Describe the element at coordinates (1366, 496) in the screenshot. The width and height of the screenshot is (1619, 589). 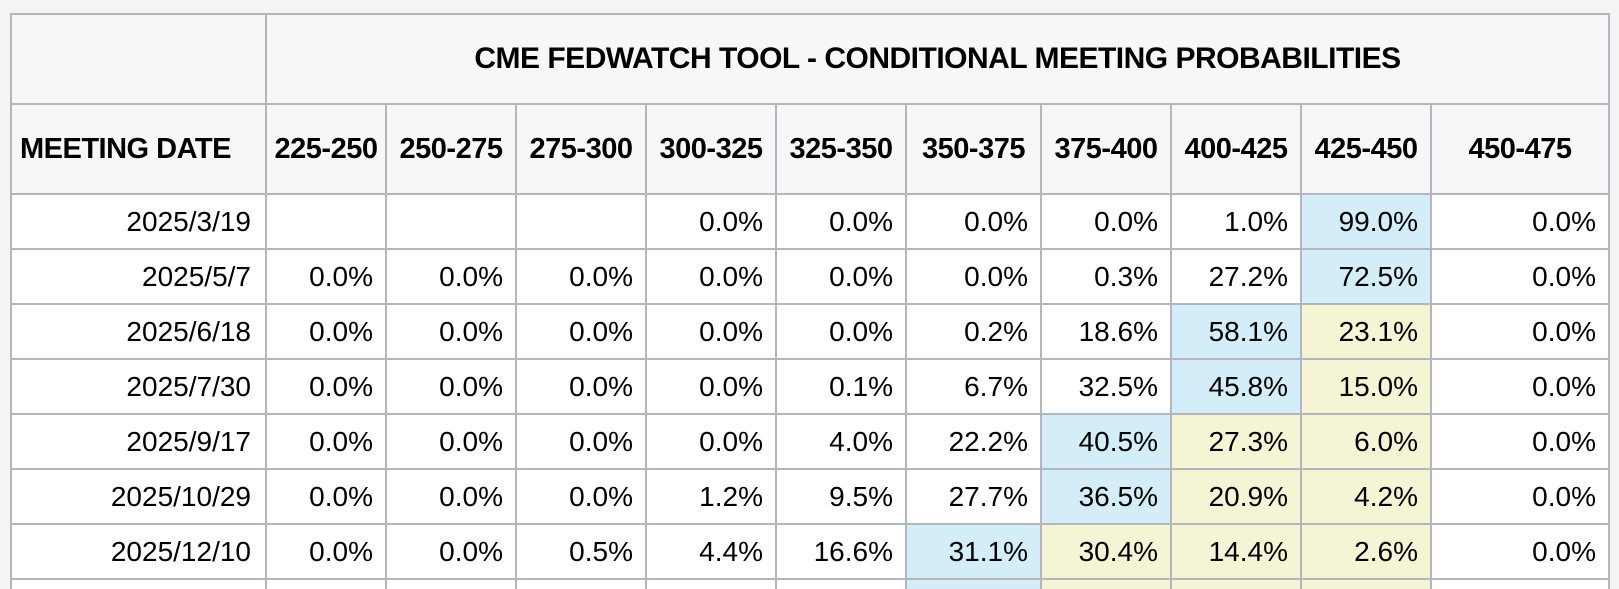
I see `probability-cell: 4.2%` at that location.